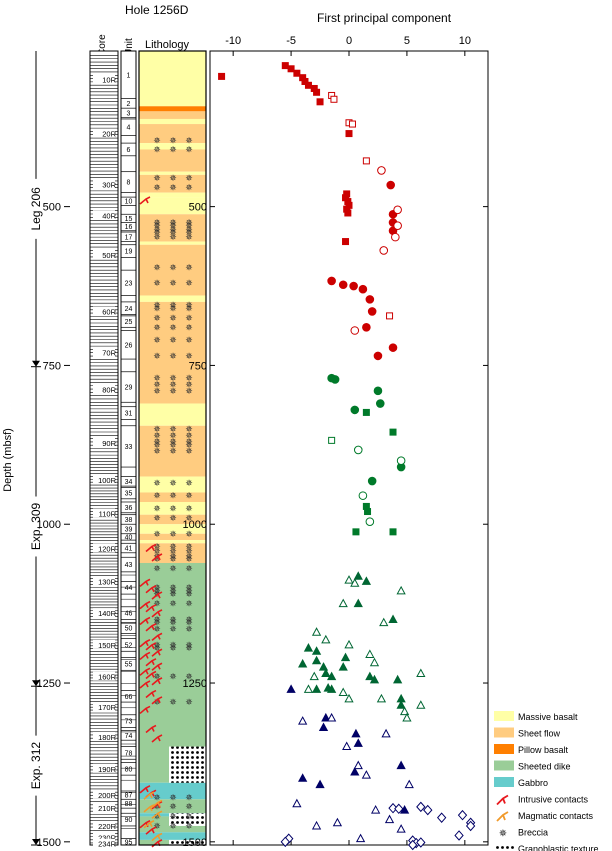  I want to click on core-label: 150R, so click(107, 645).